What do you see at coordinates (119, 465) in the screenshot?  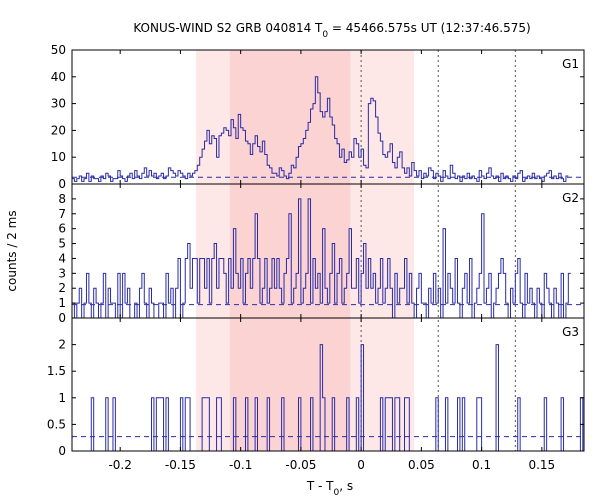 I see `x-tick-label-0: -0.2` at bounding box center [119, 465].